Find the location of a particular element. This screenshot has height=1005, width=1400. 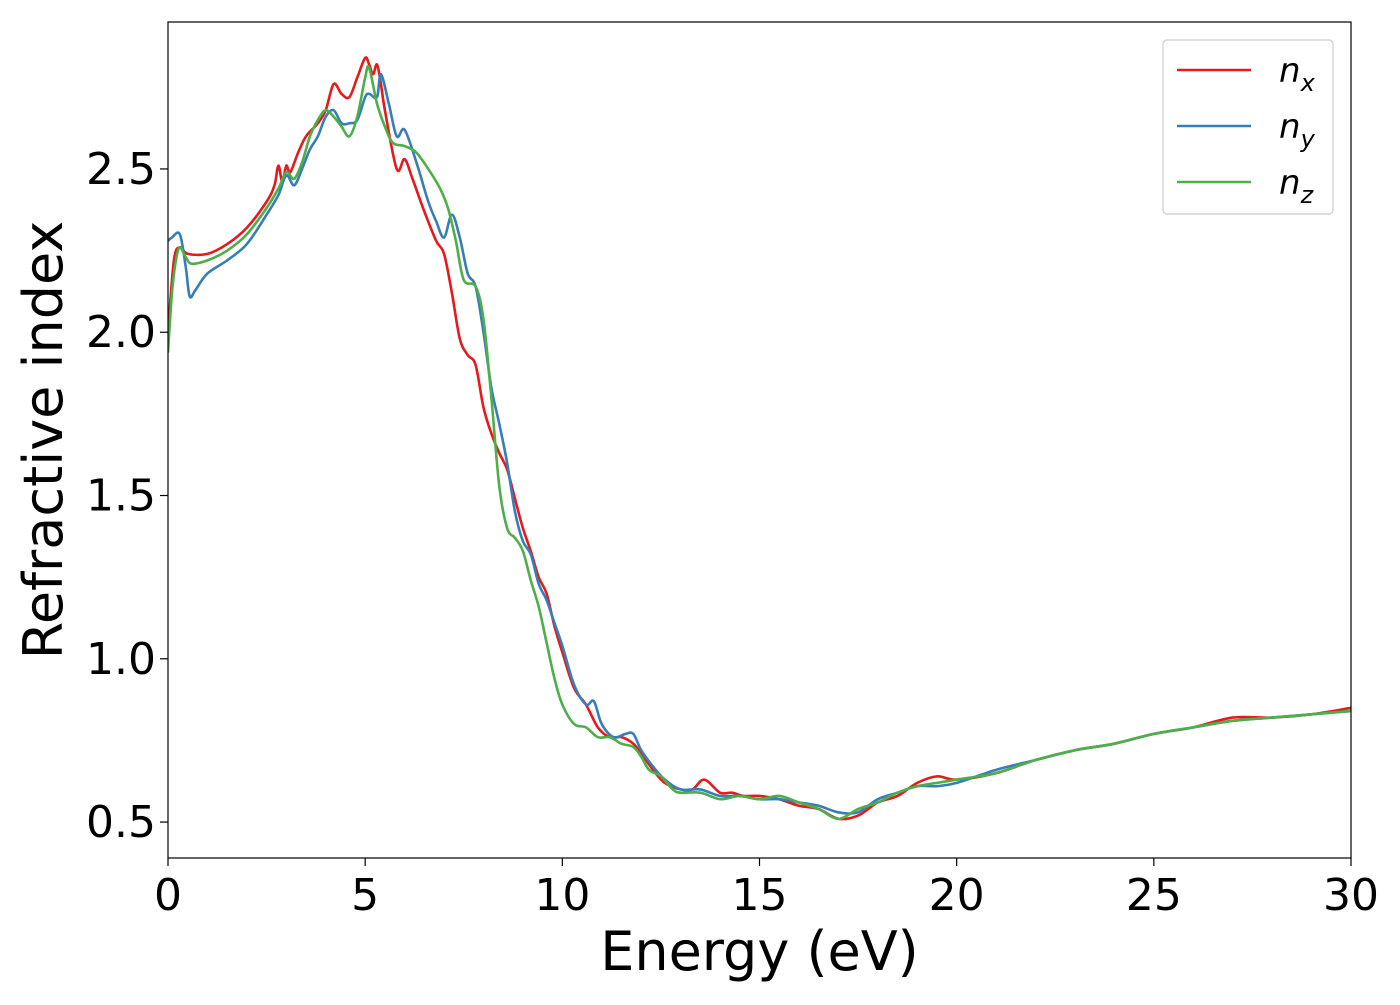

legend-label: ny is located at coordinates (1297, 130).